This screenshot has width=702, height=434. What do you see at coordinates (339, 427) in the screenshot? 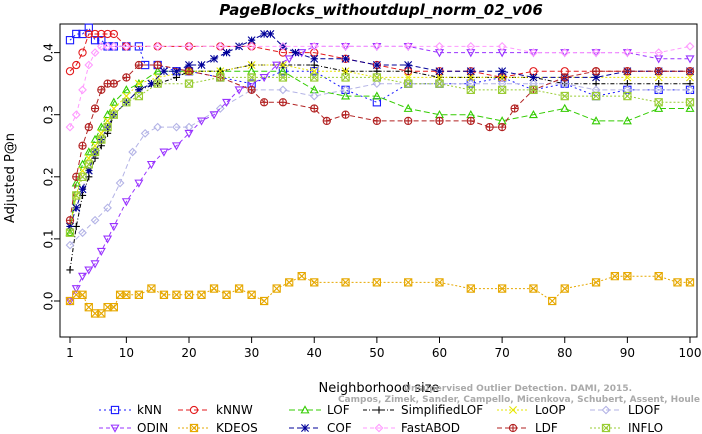
I see `legend-label: COF` at bounding box center [339, 427].